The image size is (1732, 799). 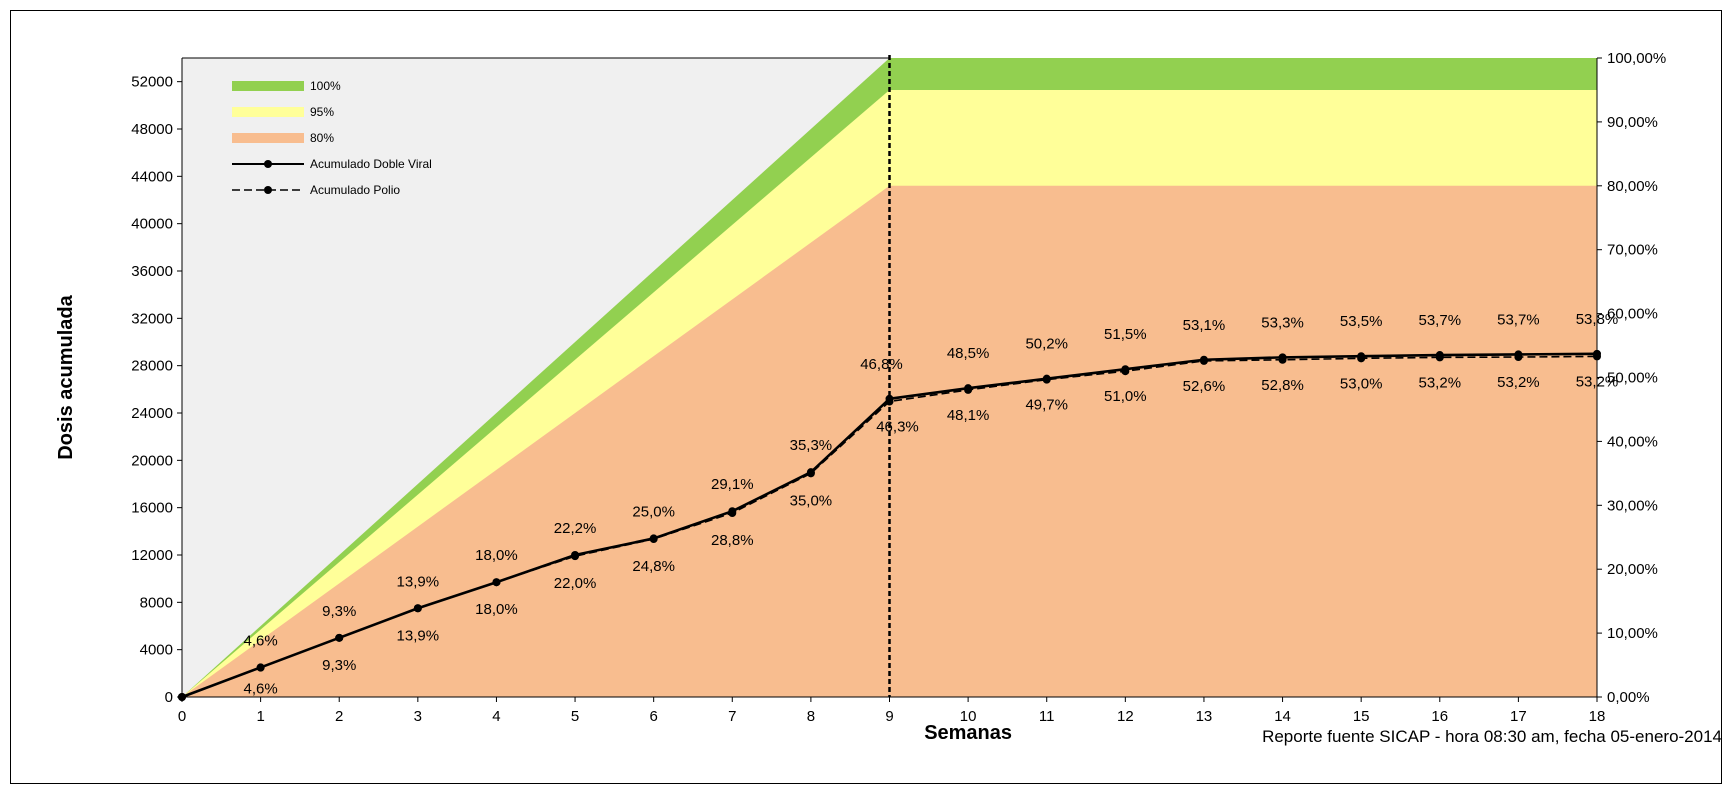 I want to click on x-tick-label: 12, so click(x=1125, y=716).